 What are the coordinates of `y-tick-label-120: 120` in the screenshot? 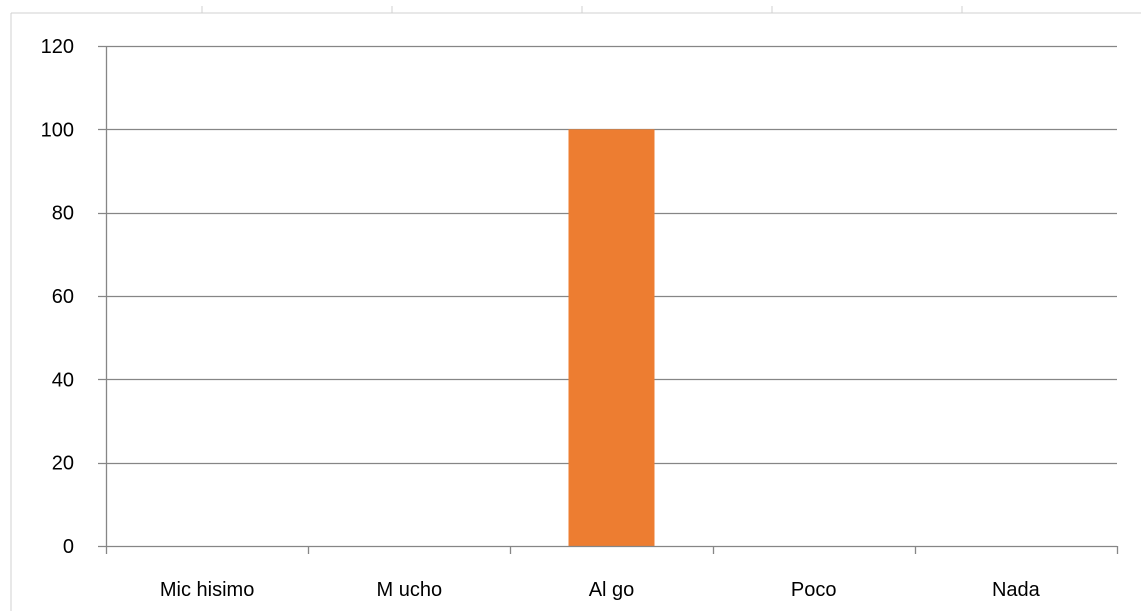 It's located at (57, 47).